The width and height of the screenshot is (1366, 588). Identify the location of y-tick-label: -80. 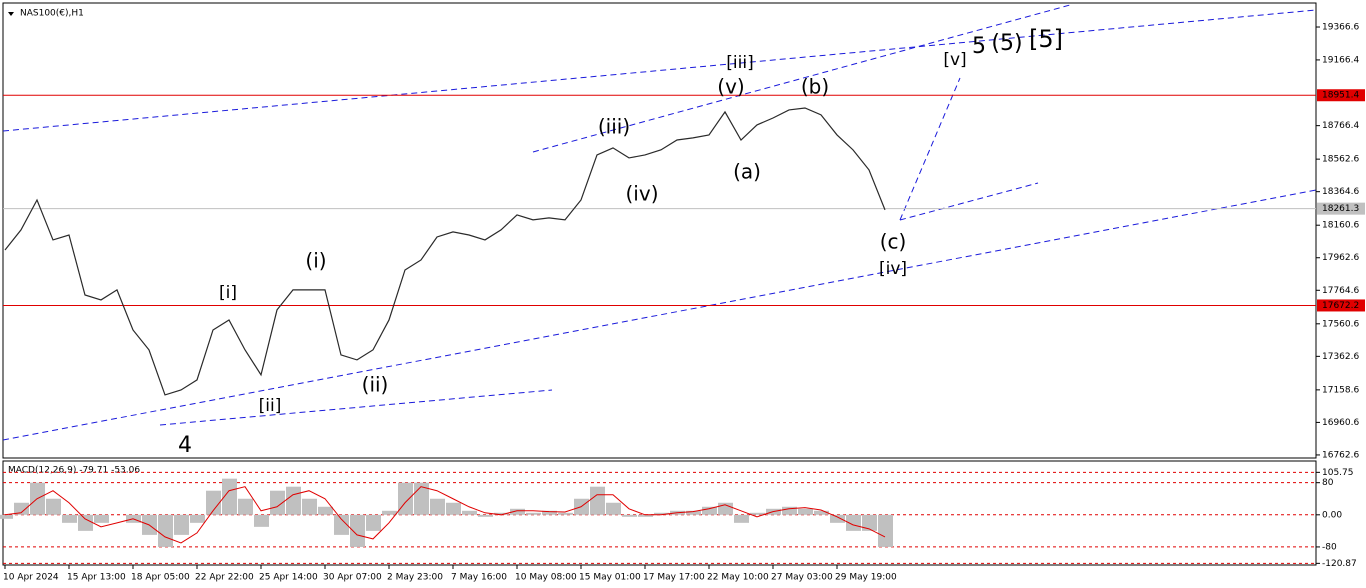
(1329, 547).